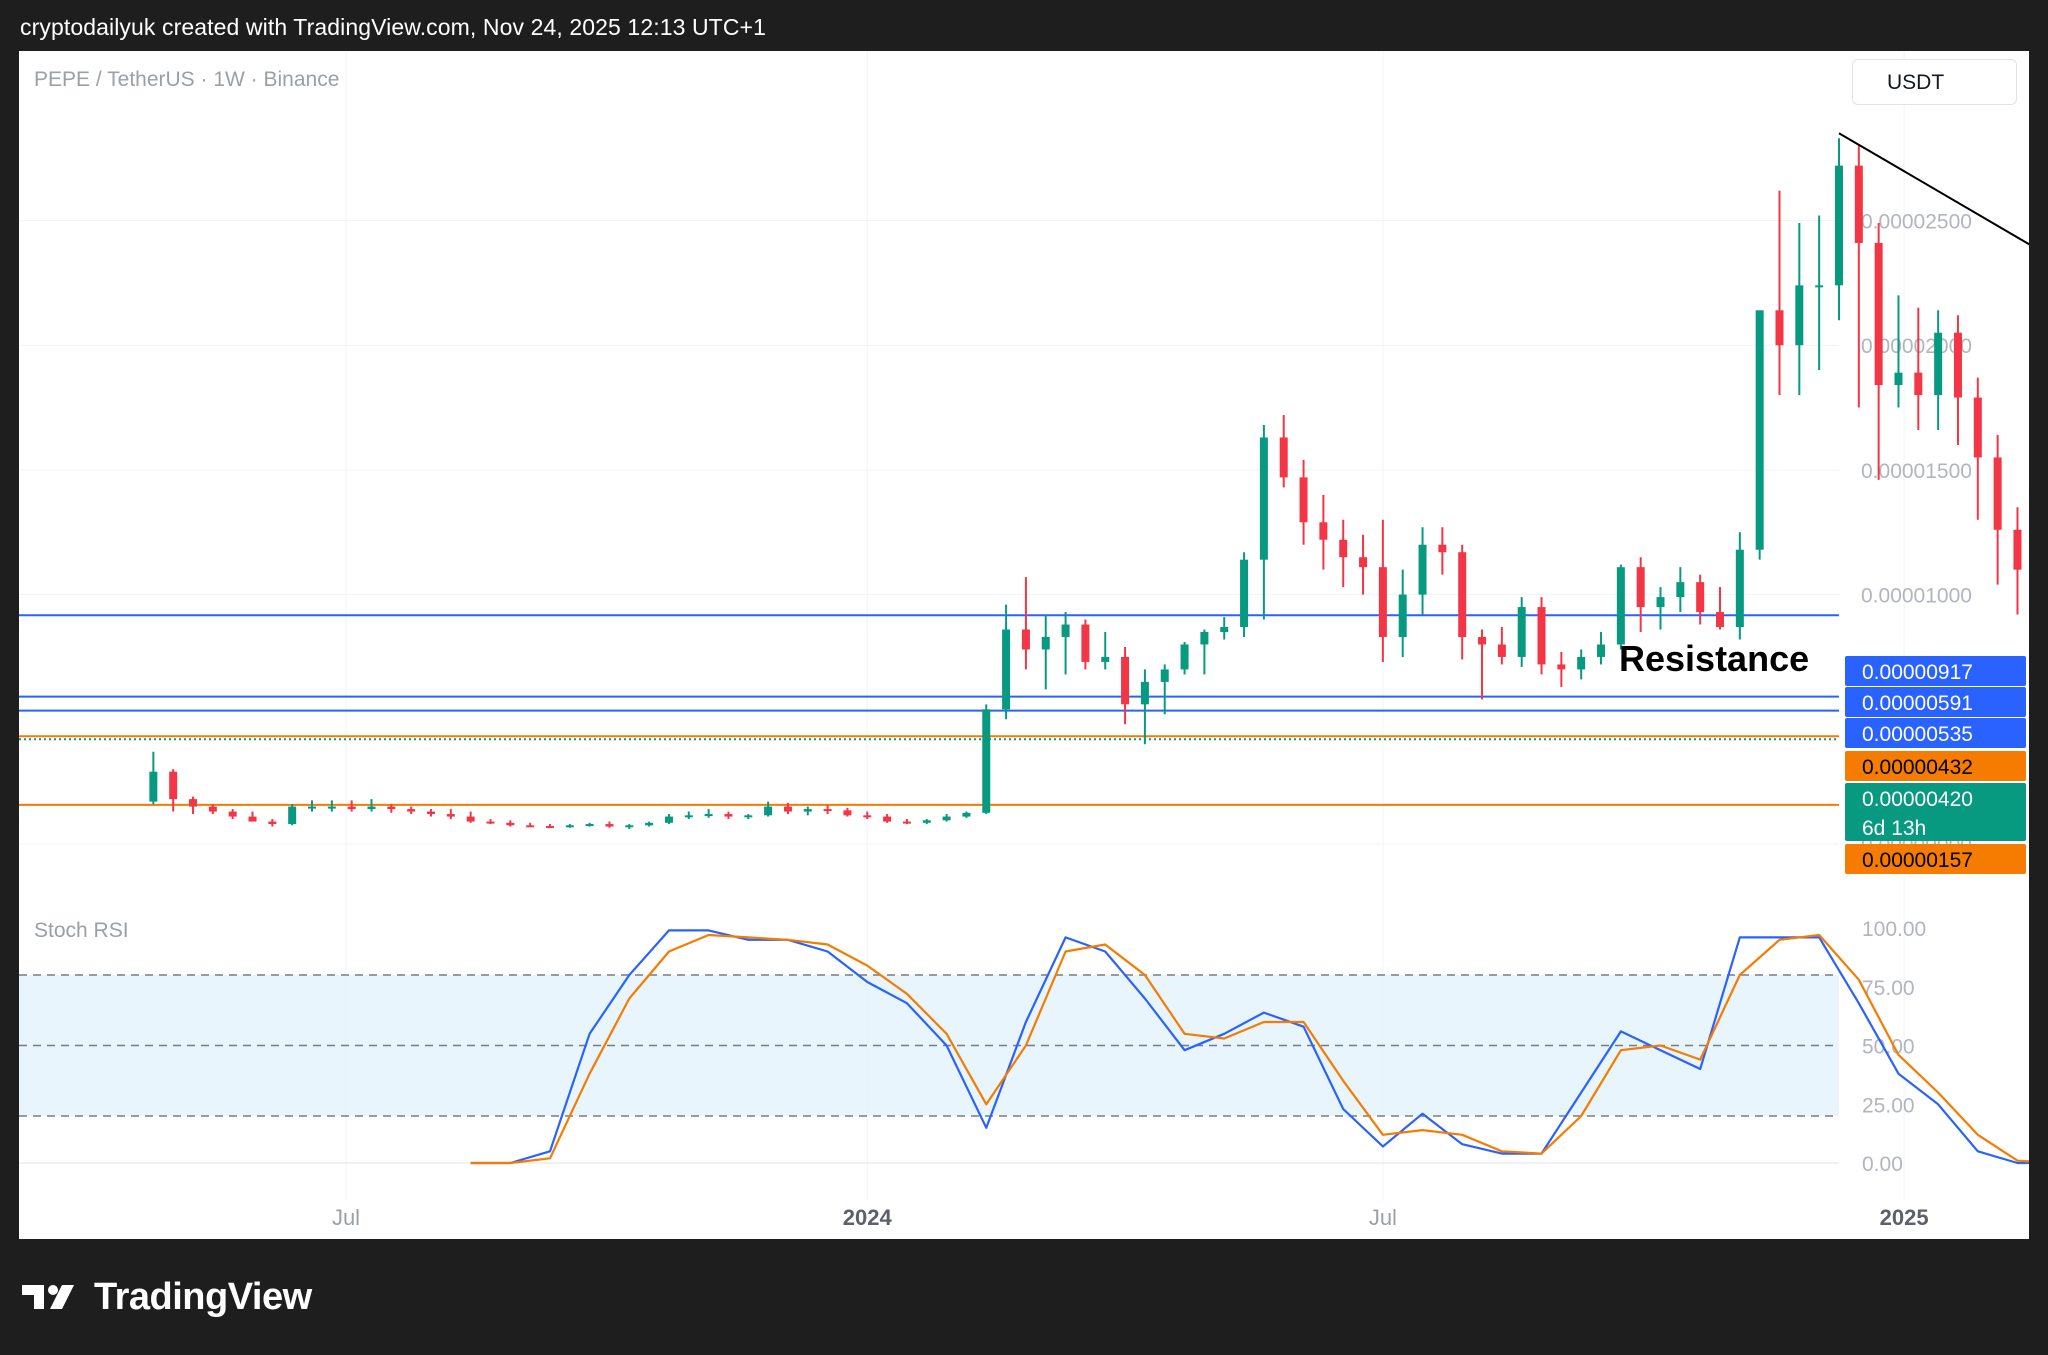  What do you see at coordinates (48, 1297) in the screenshot?
I see `tradingview-logo-icon` at bounding box center [48, 1297].